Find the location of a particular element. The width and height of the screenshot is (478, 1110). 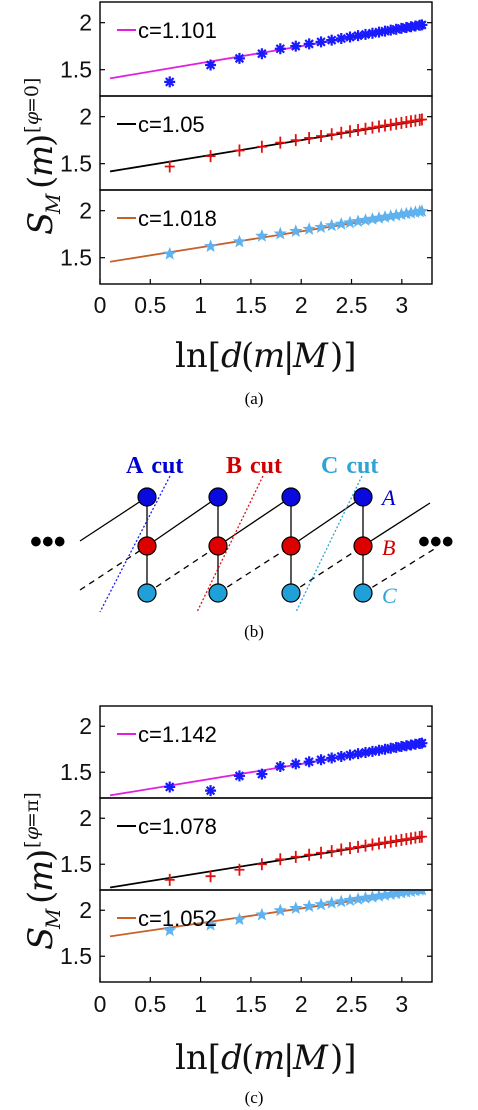

row-label-a: A is located at coordinates (388, 497).